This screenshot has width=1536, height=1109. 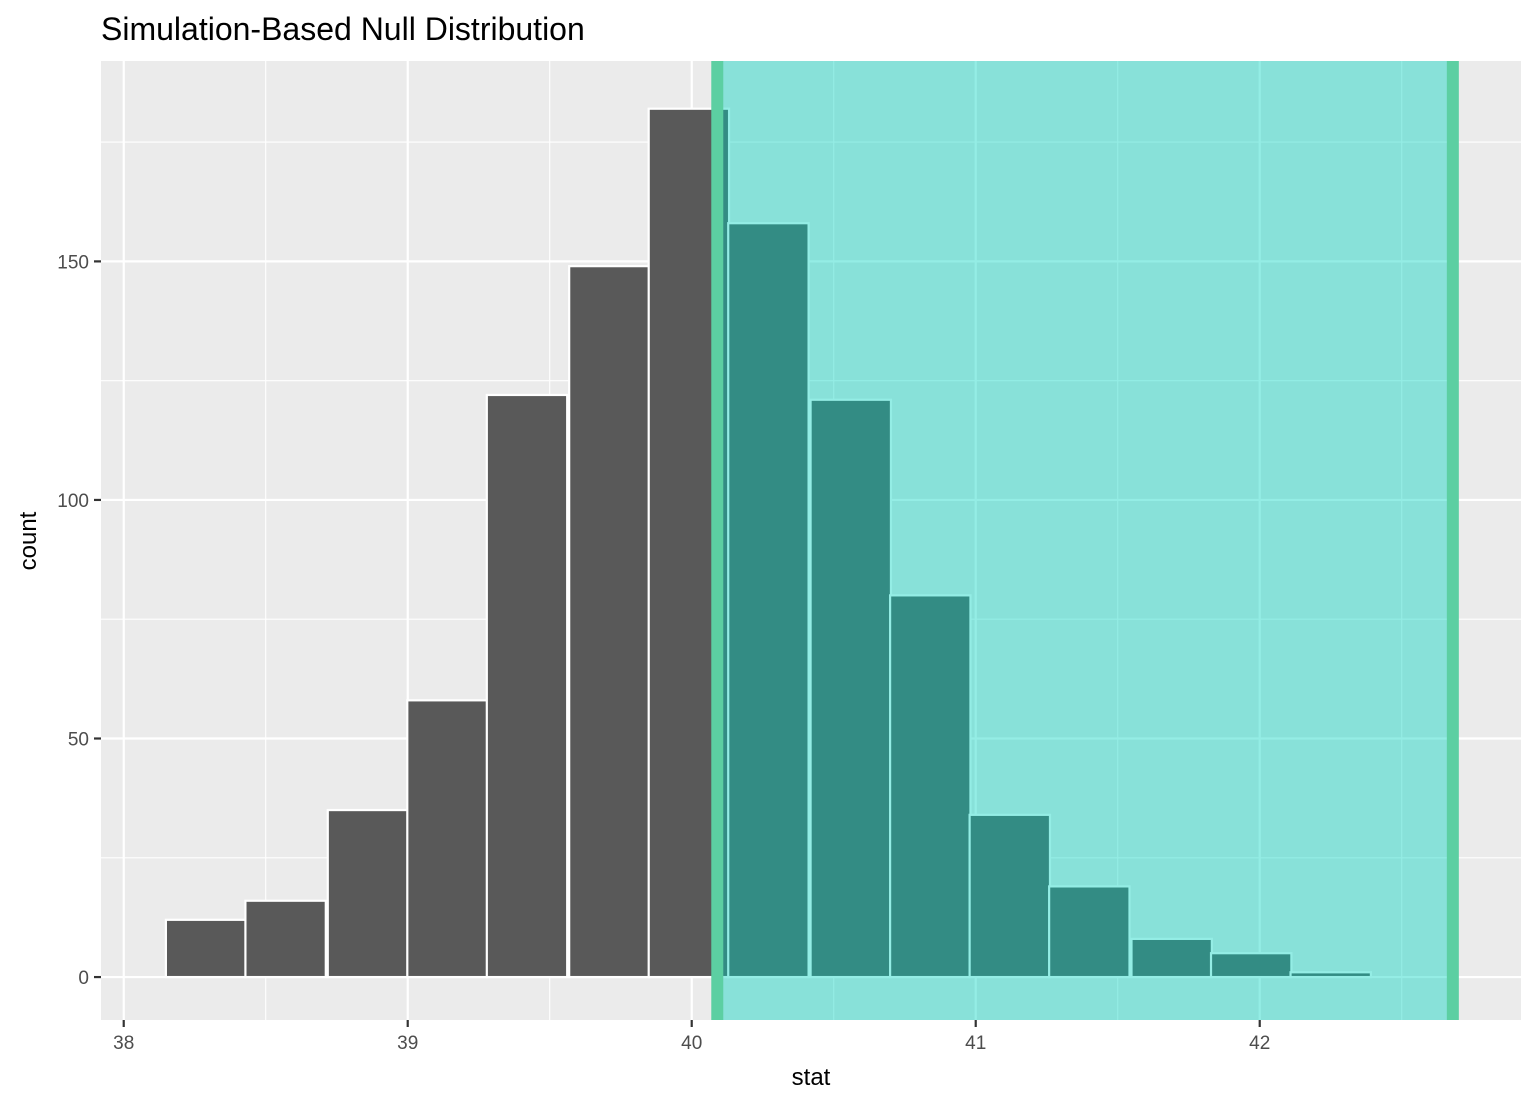 What do you see at coordinates (83, 978) in the screenshot?
I see `y-tick-label: 0` at bounding box center [83, 978].